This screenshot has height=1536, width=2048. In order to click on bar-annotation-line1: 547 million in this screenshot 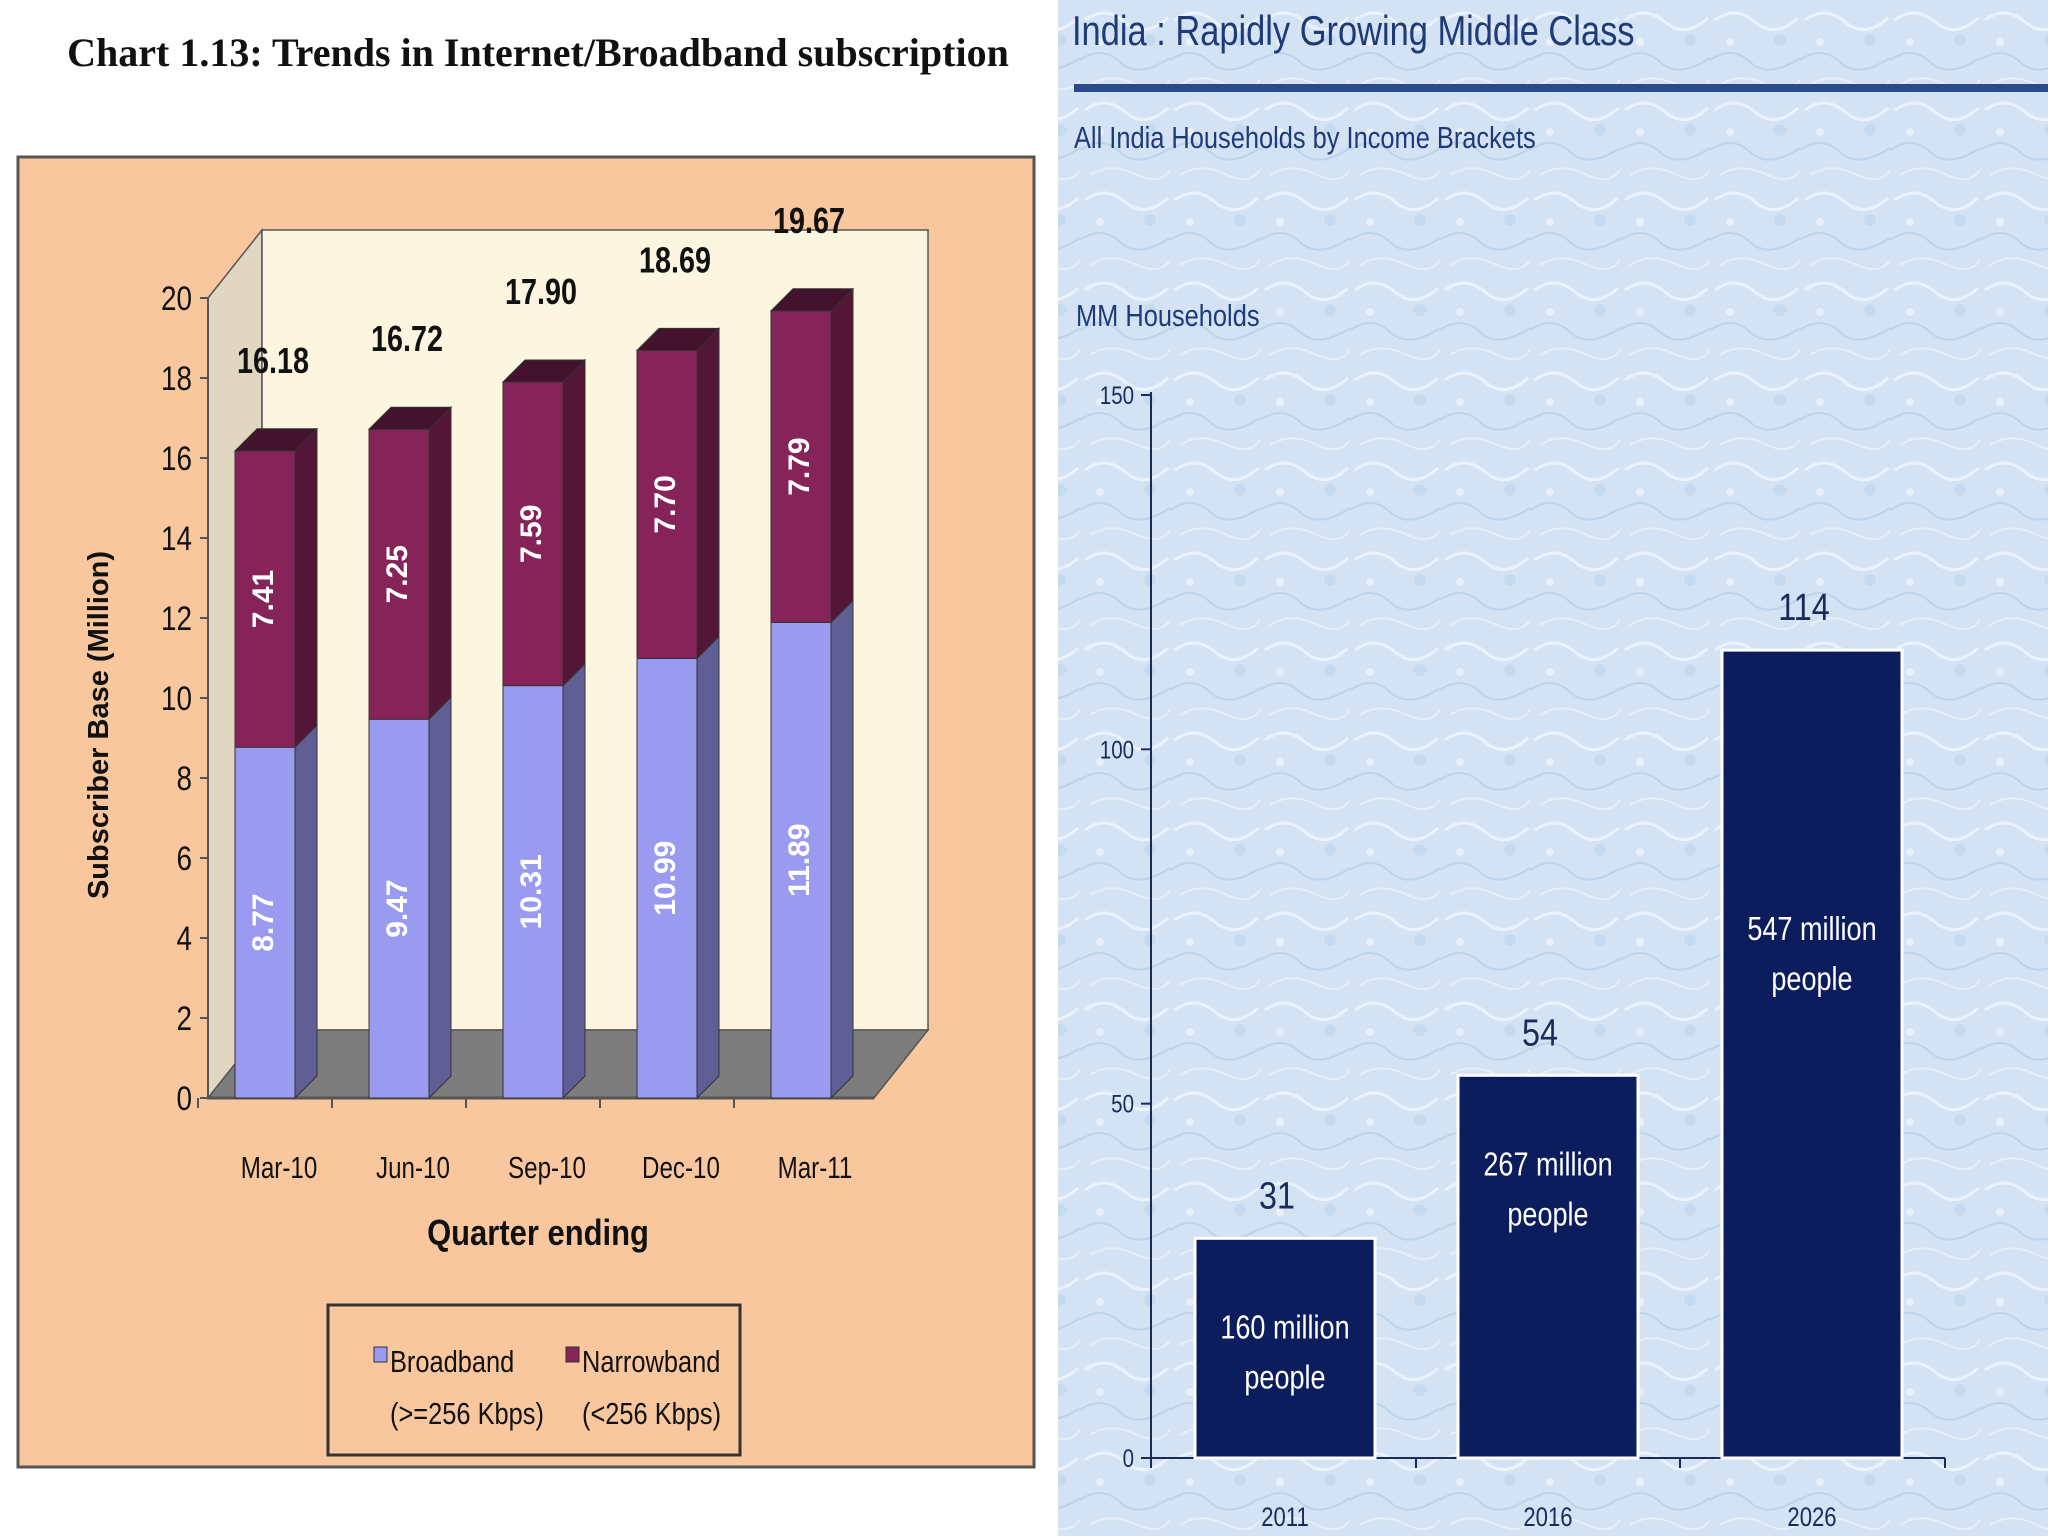, I will do `click(1811, 930)`.